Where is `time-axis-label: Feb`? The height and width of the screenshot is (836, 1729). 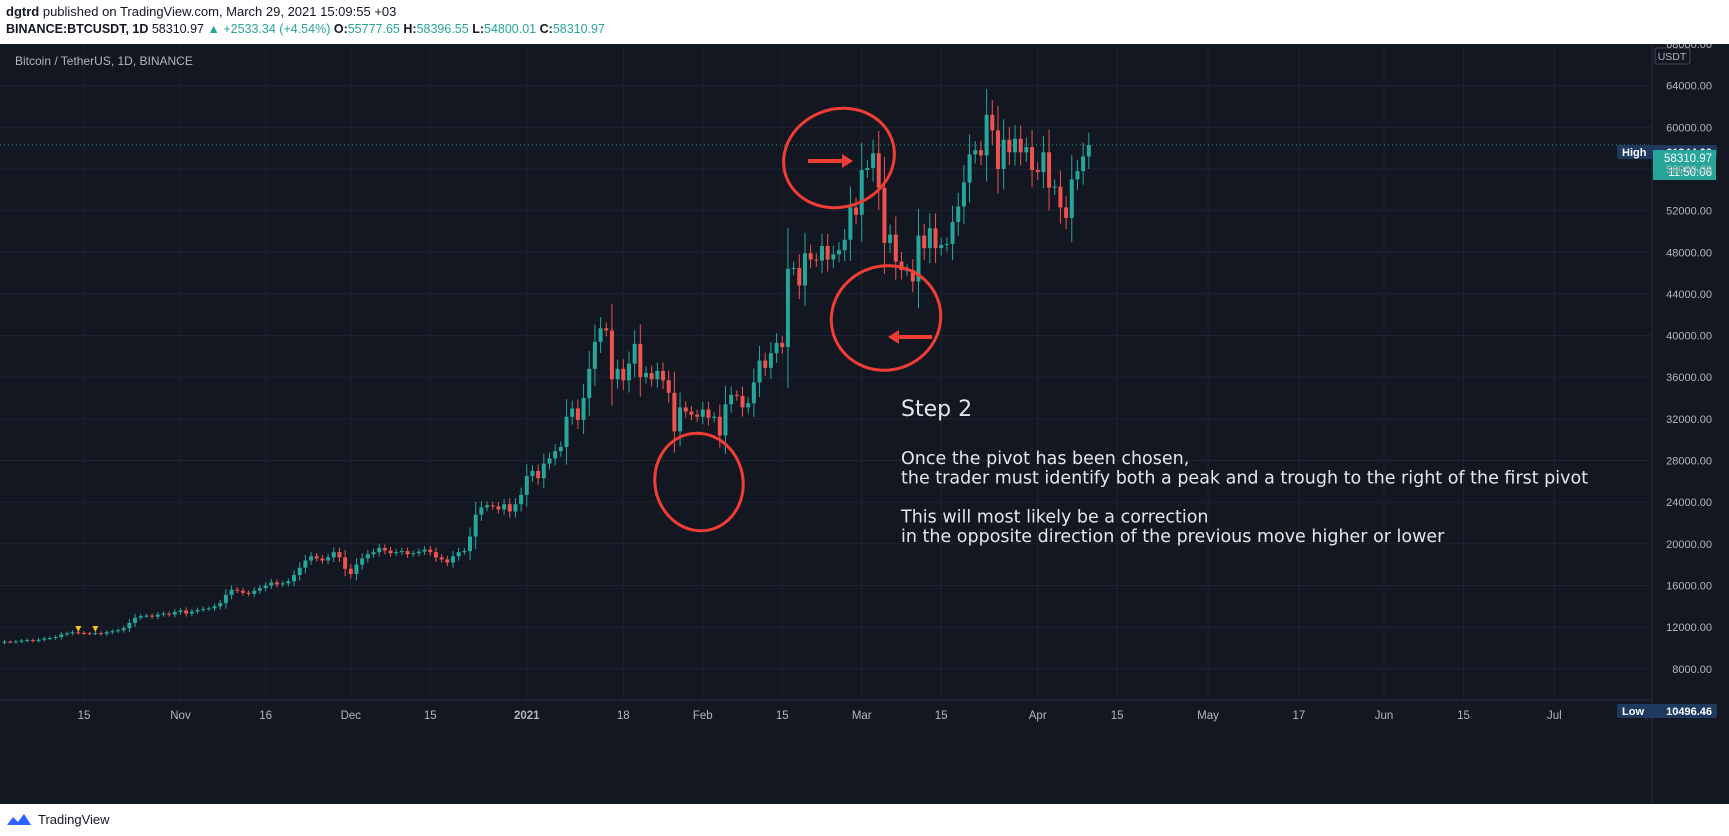 time-axis-label: Feb is located at coordinates (703, 716).